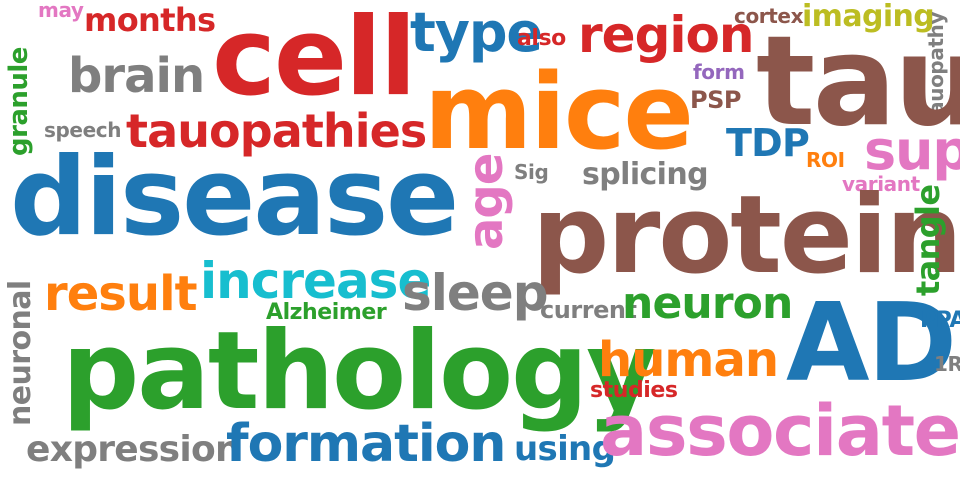 Image resolution: width=960 pixels, height=480 pixels. I want to click on word-tangle: tangle, so click(928, 240).